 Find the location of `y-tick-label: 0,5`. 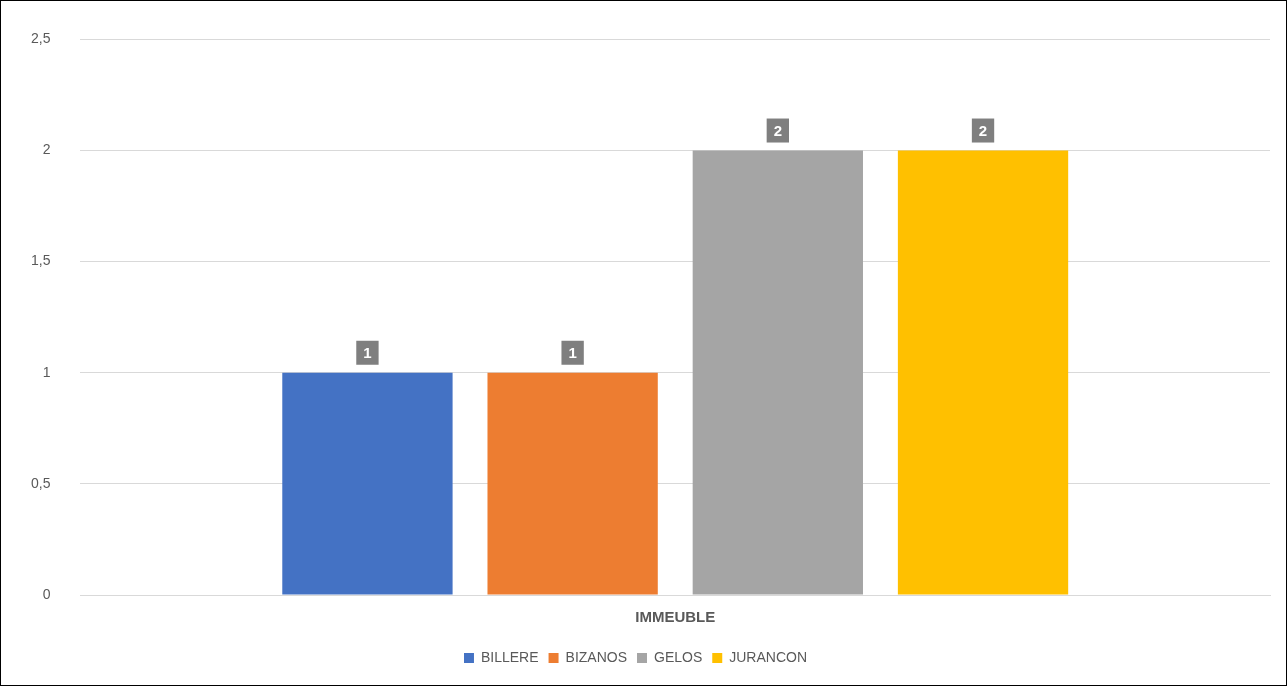

y-tick-label: 0,5 is located at coordinates (40, 482).